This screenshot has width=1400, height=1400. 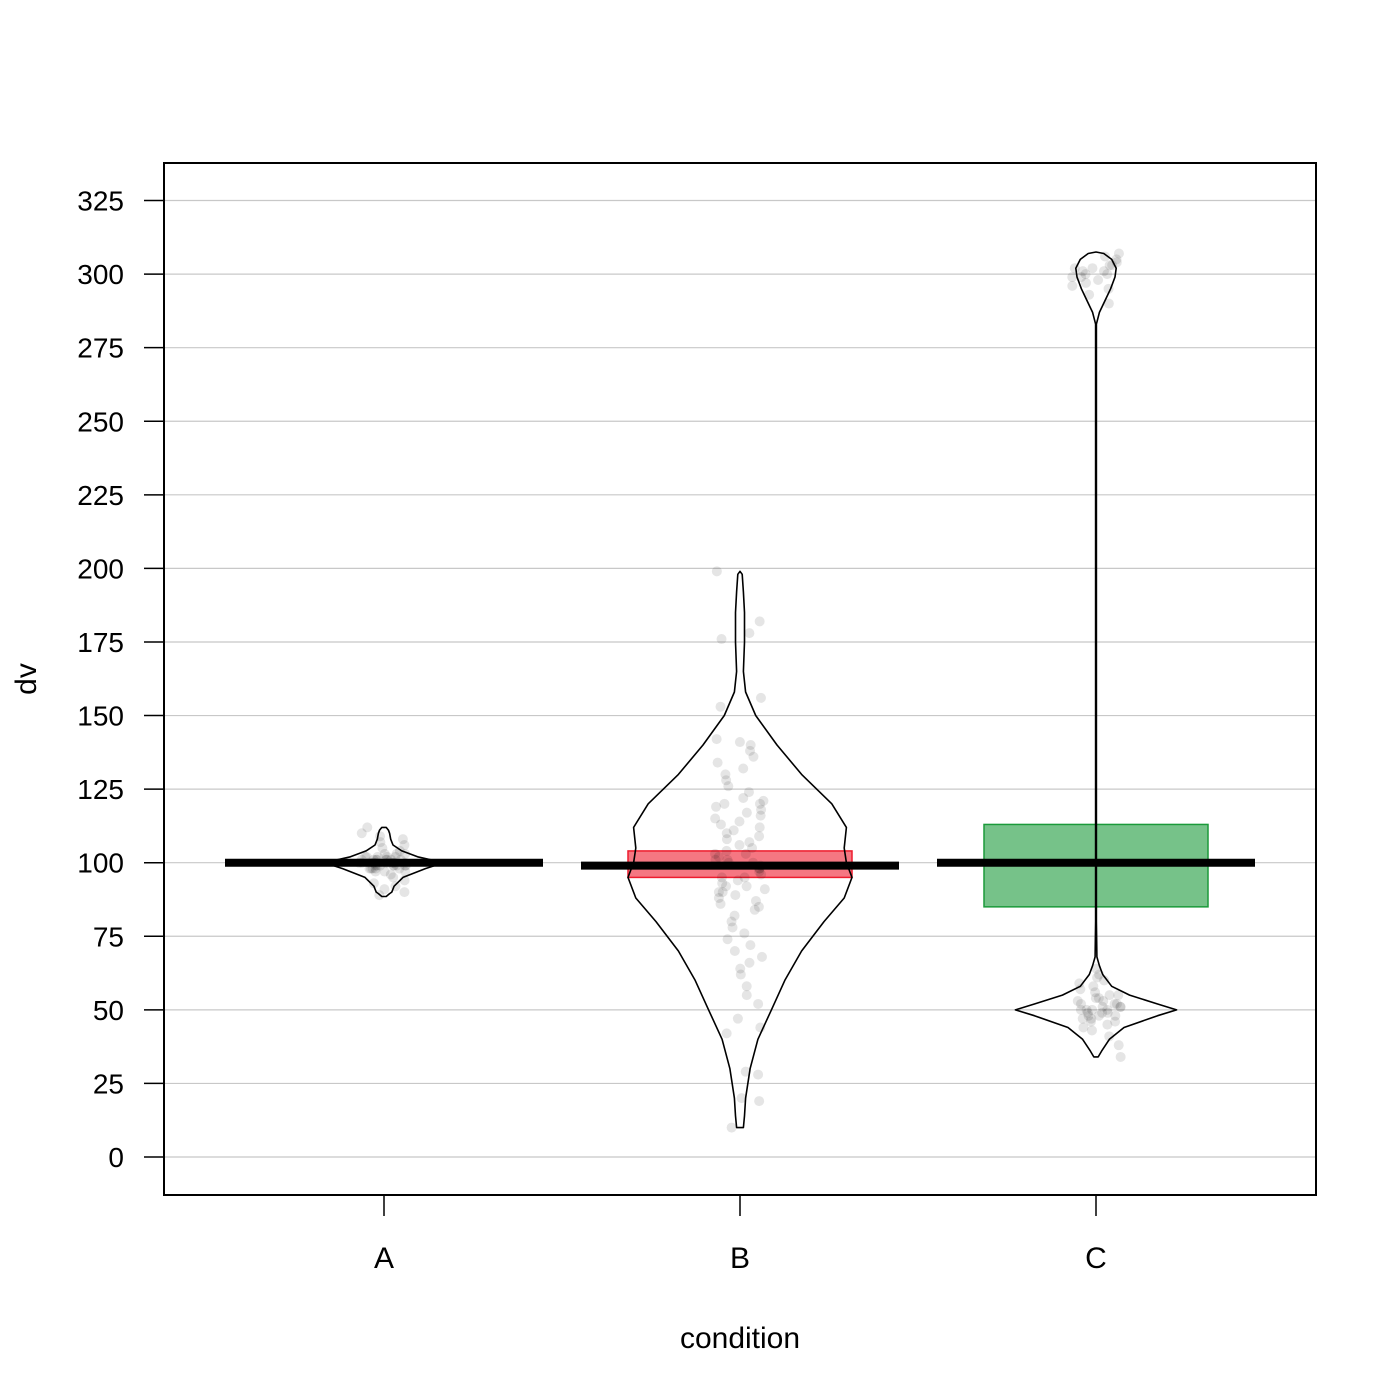 I want to click on y-tick-label: 125, so click(x=100, y=789).